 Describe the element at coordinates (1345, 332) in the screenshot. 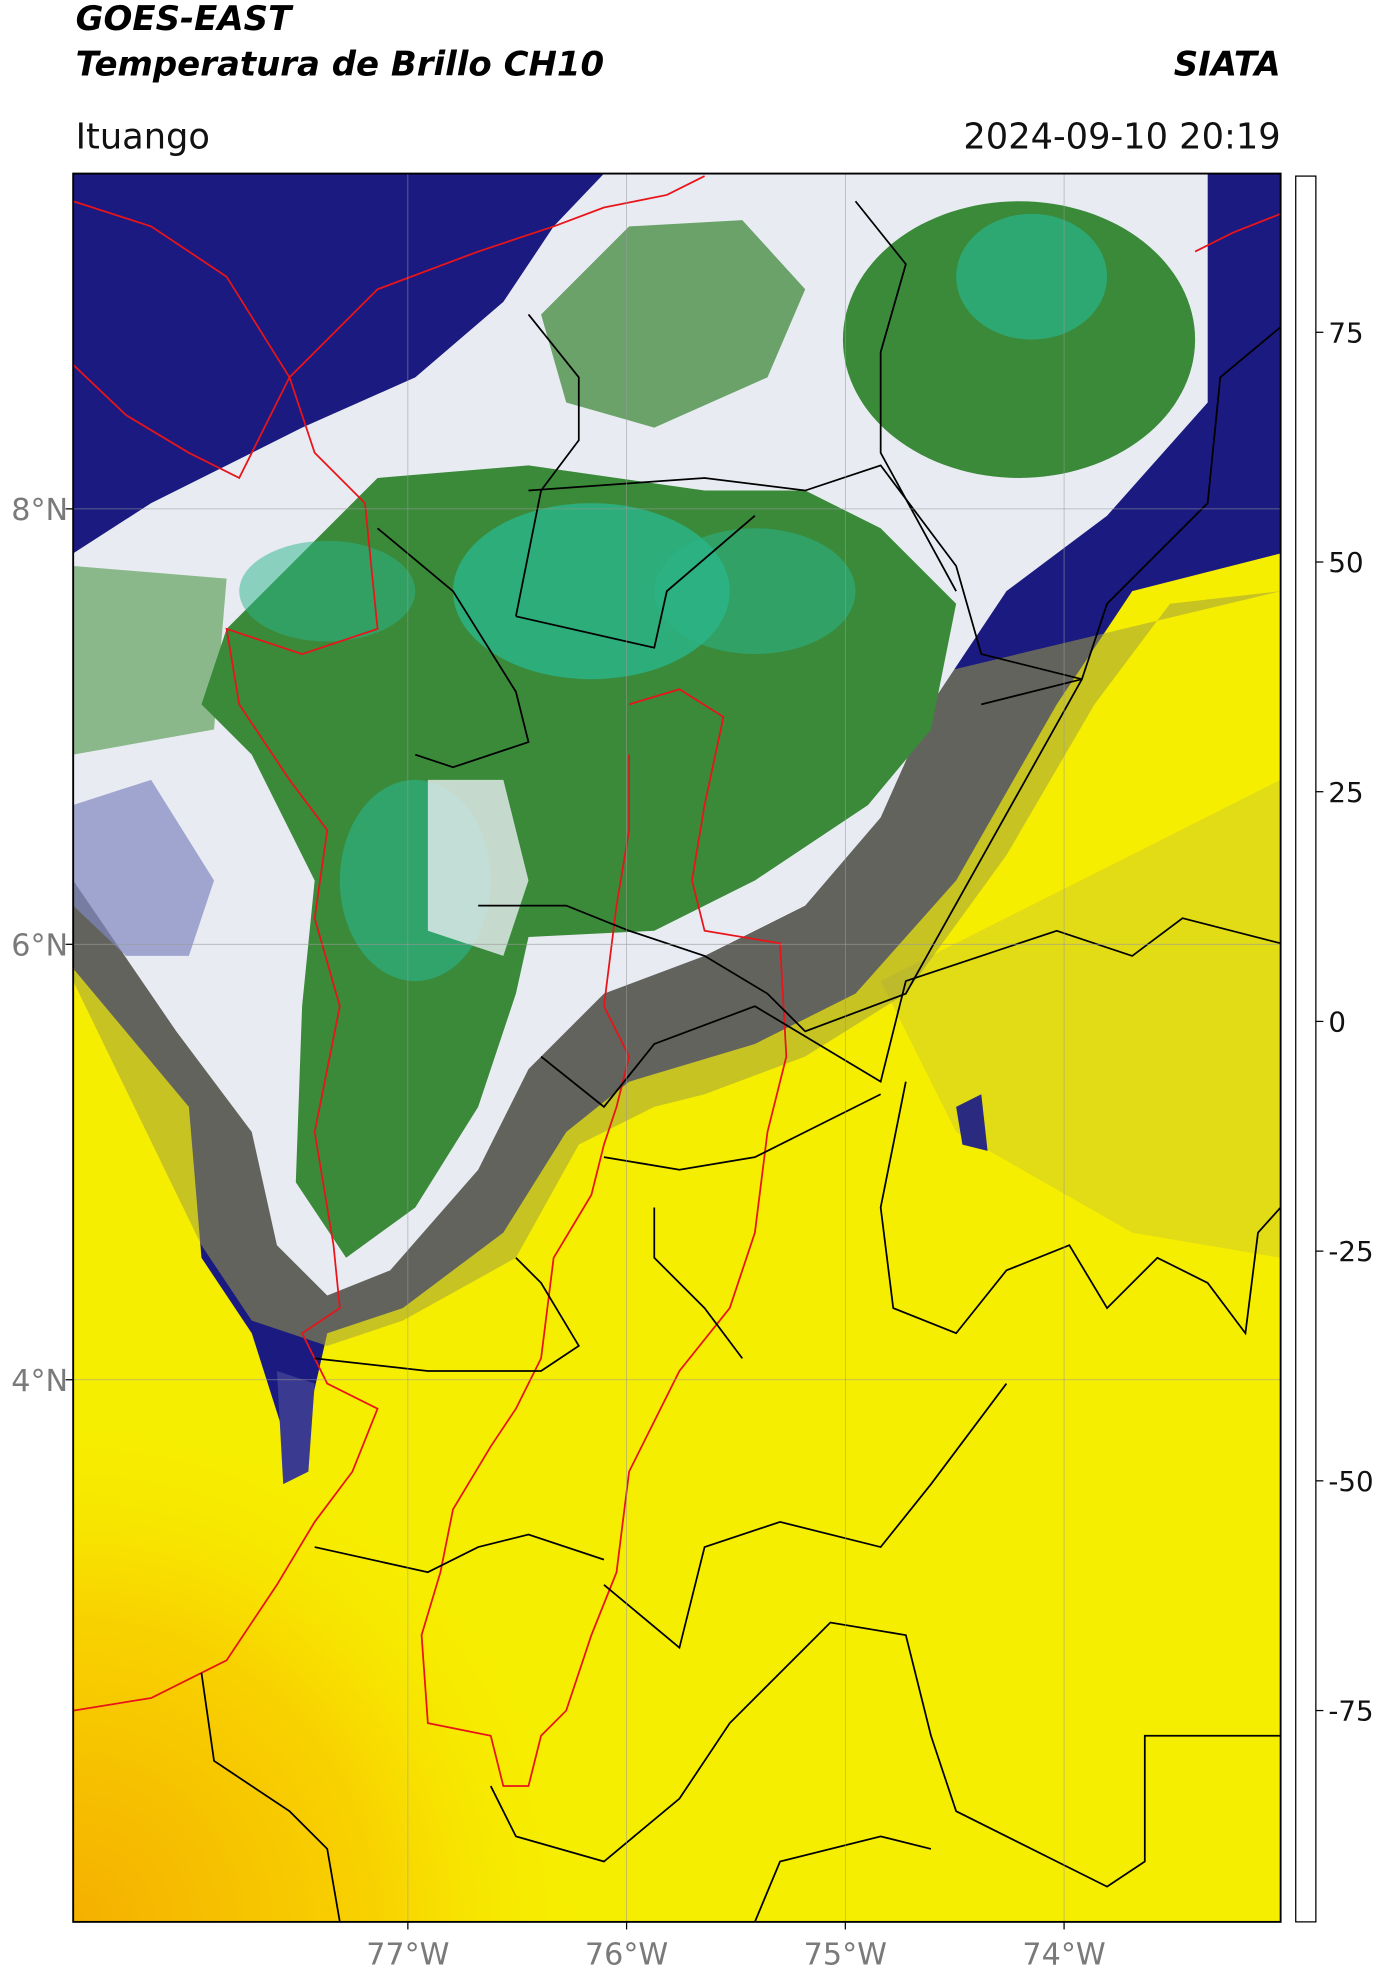

I see `colorbar-tick-label: 75` at that location.